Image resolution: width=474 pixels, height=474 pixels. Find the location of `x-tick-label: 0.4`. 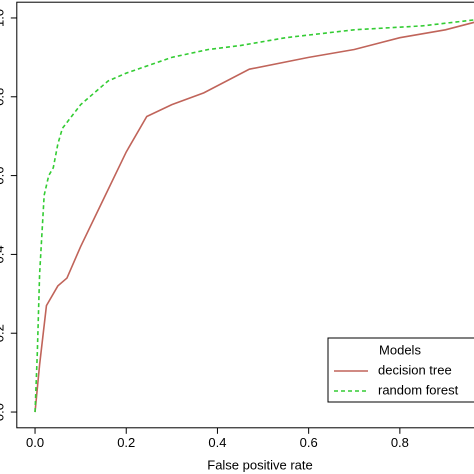

x-tick-label: 0.4 is located at coordinates (217, 442).